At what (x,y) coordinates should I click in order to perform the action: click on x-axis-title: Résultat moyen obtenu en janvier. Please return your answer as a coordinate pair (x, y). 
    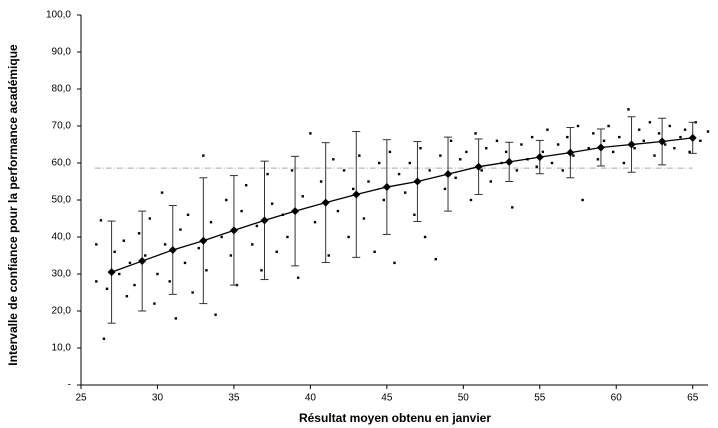
    Looking at the image, I should click on (395, 418).